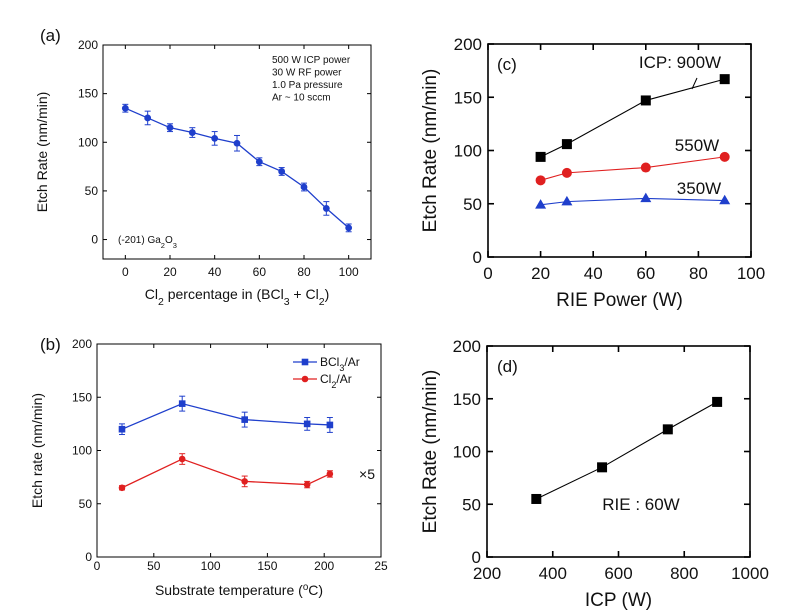 The width and height of the screenshot is (805, 616). I want to click on x-tick-label: 400, so click(553, 573).